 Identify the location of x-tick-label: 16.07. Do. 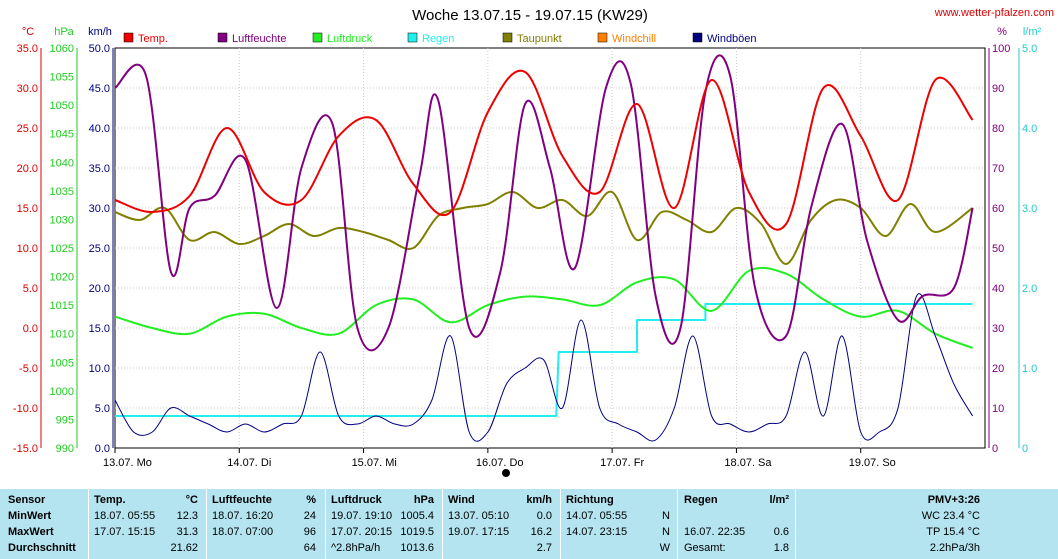
(500, 463).